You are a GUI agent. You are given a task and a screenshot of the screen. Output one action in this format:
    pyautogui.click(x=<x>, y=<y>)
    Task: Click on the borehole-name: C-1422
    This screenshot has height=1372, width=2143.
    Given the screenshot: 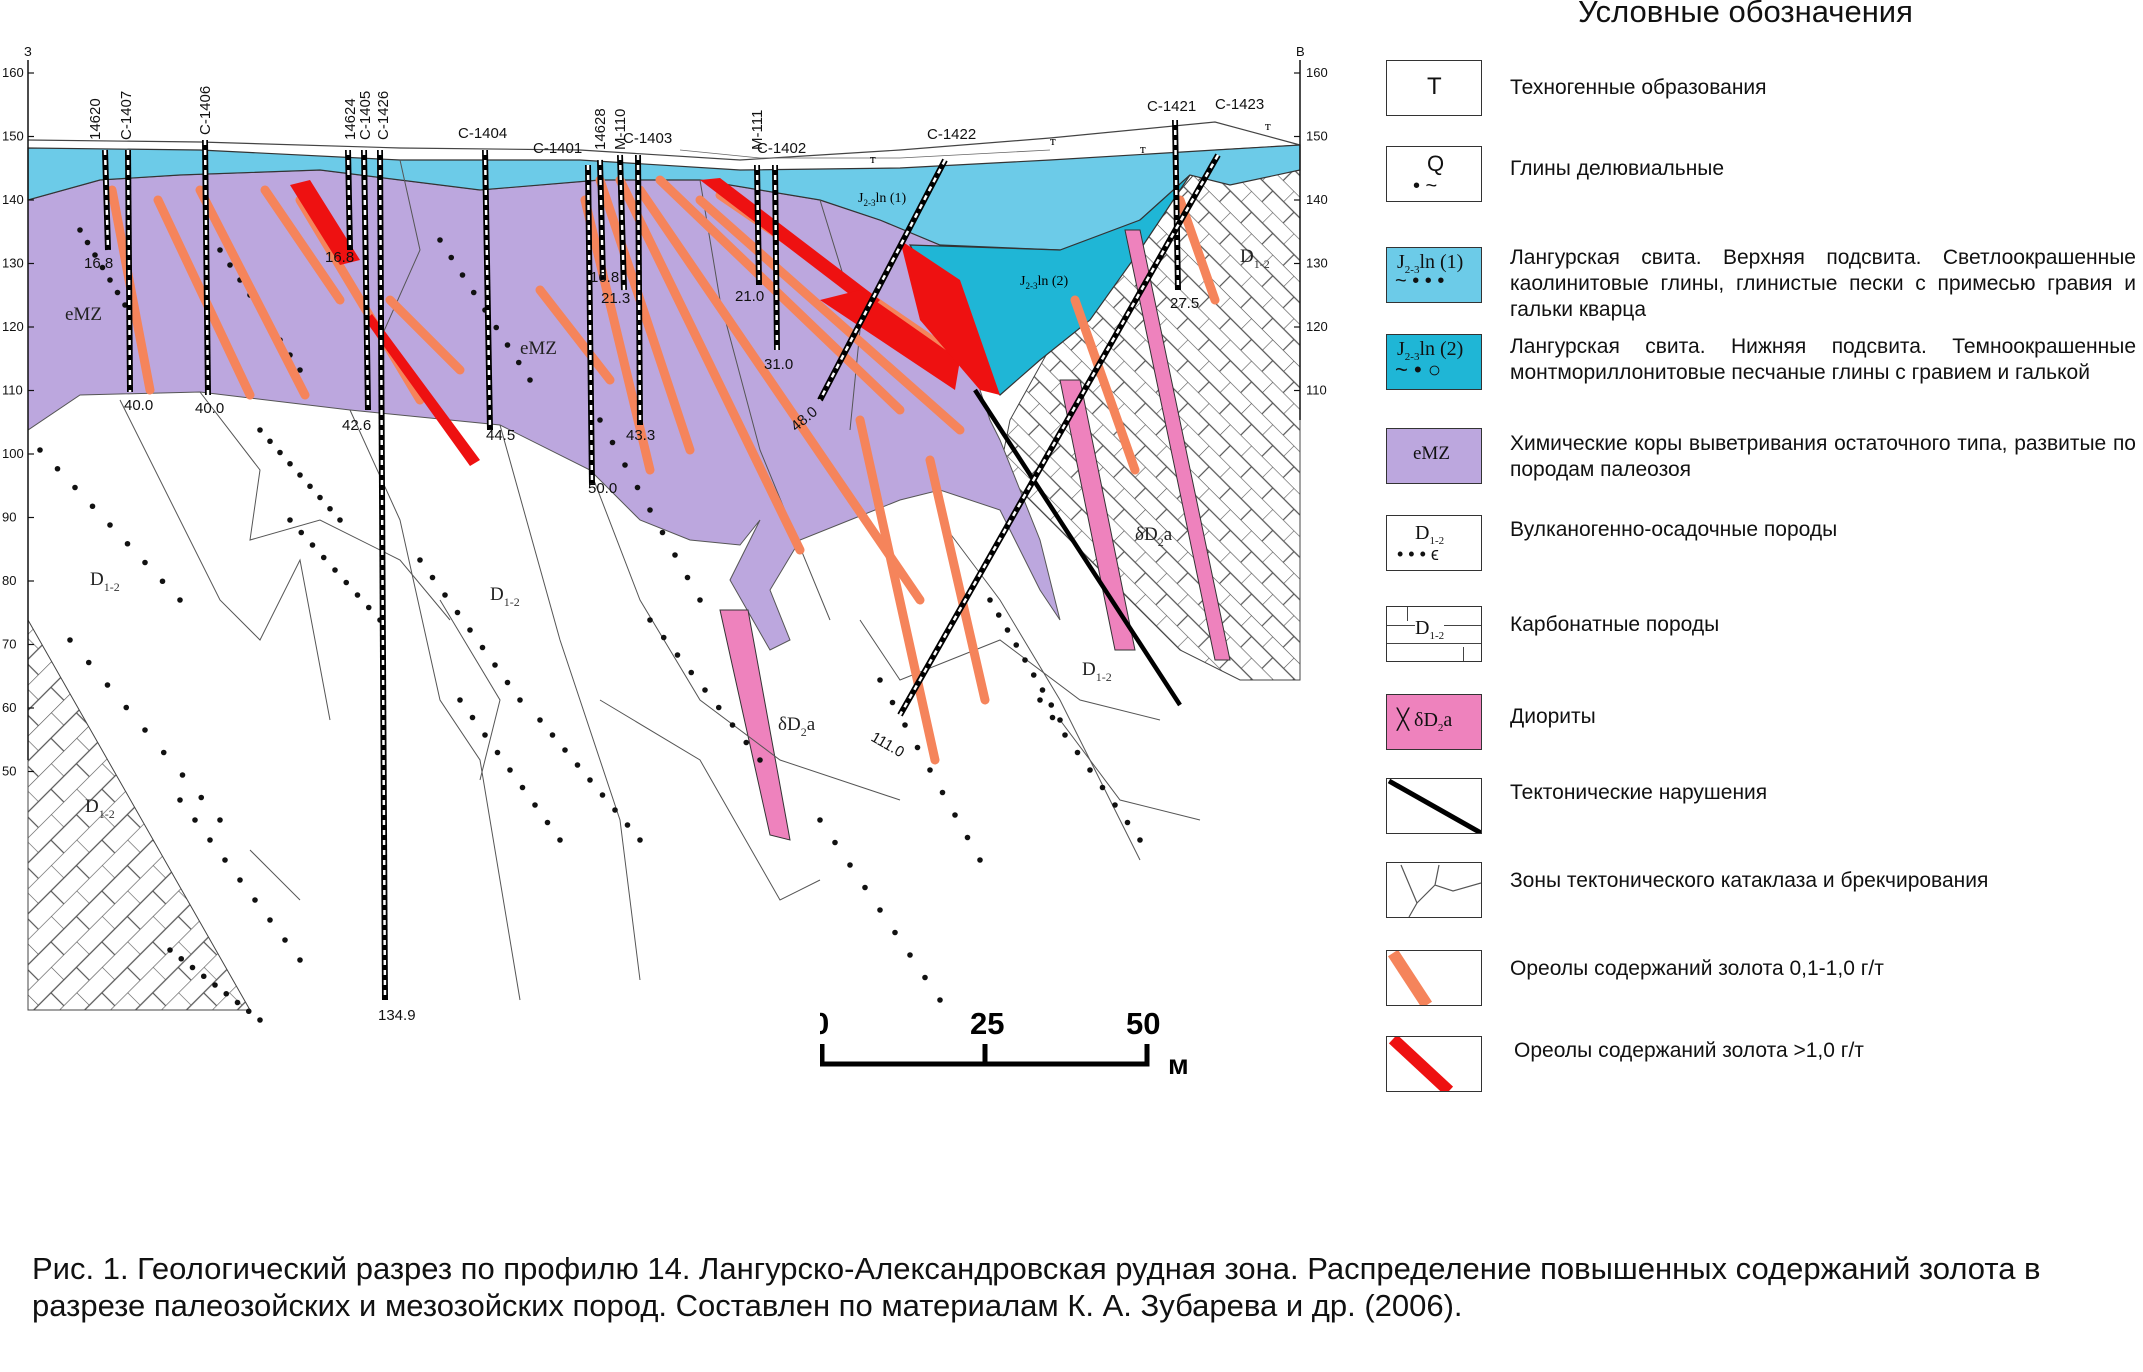 What is the action you would take?
    pyautogui.click(x=951, y=134)
    